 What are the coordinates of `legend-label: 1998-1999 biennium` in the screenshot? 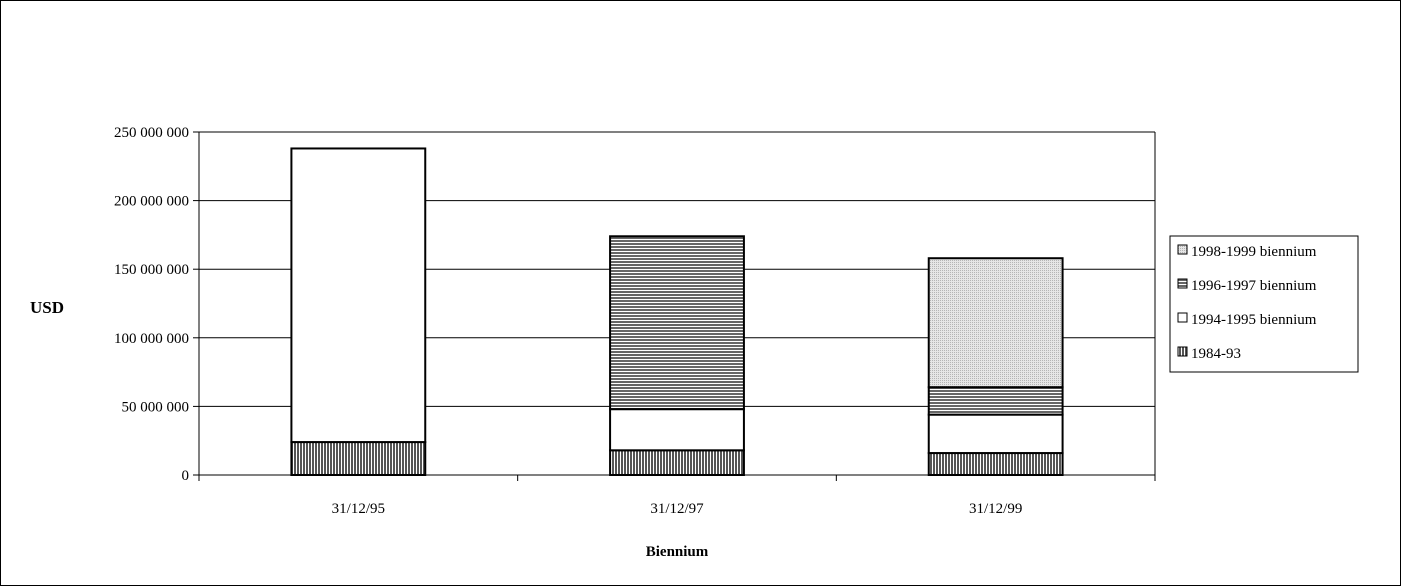 It's located at (1254, 252).